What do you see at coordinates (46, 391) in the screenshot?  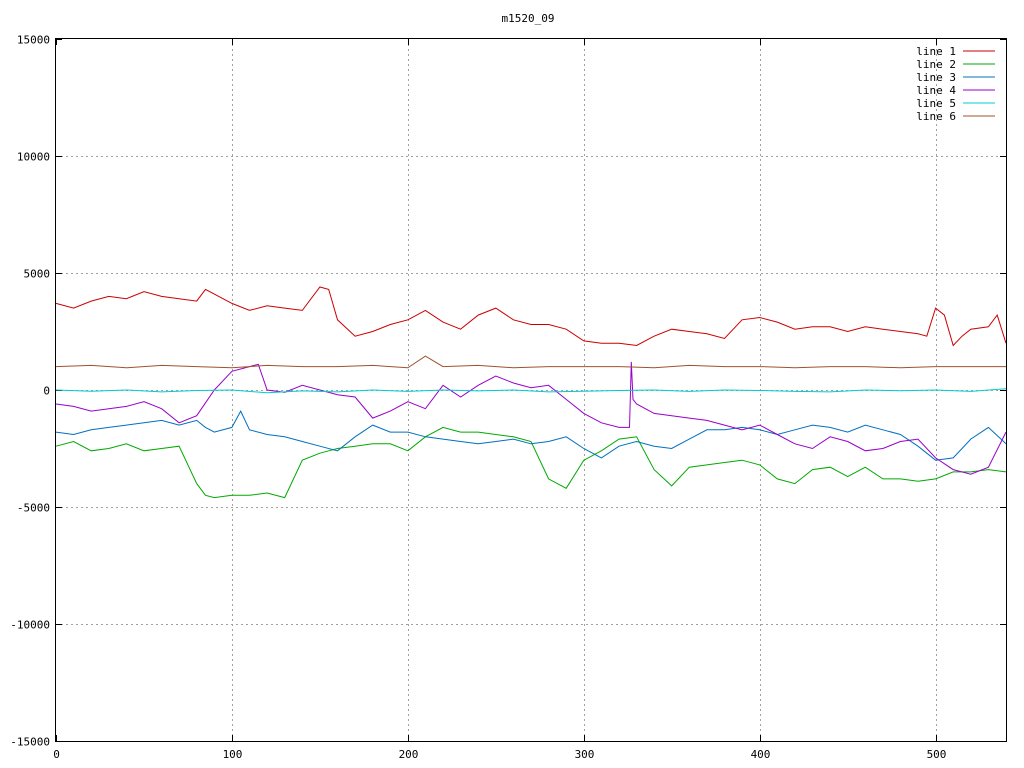 I see `y-tick-label: 0` at bounding box center [46, 391].